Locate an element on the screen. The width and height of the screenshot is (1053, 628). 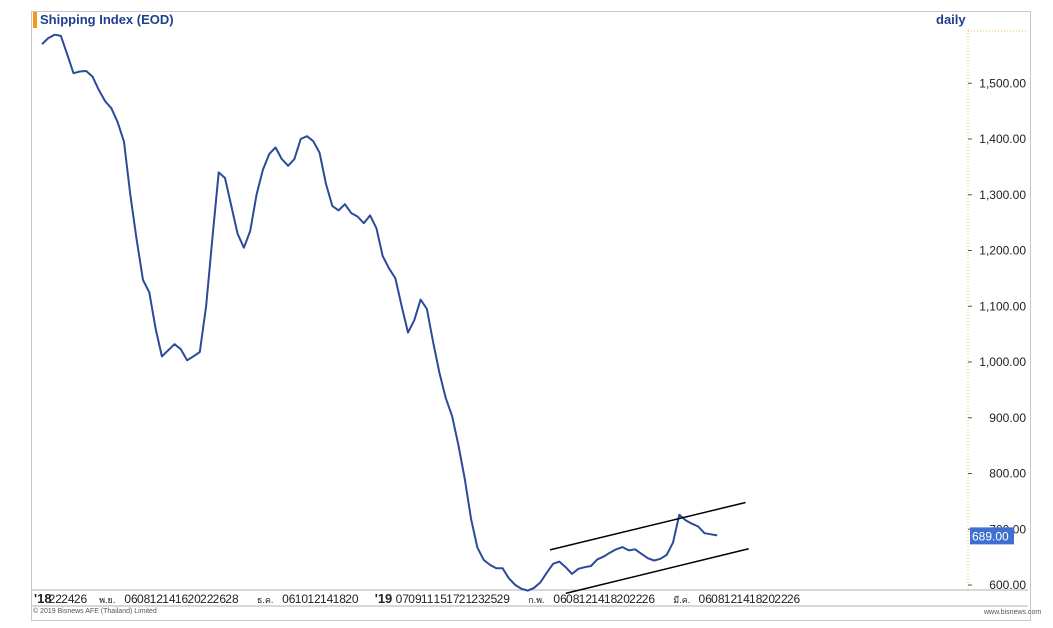
x-tick-label: มี.ค. is located at coordinates (681, 600).